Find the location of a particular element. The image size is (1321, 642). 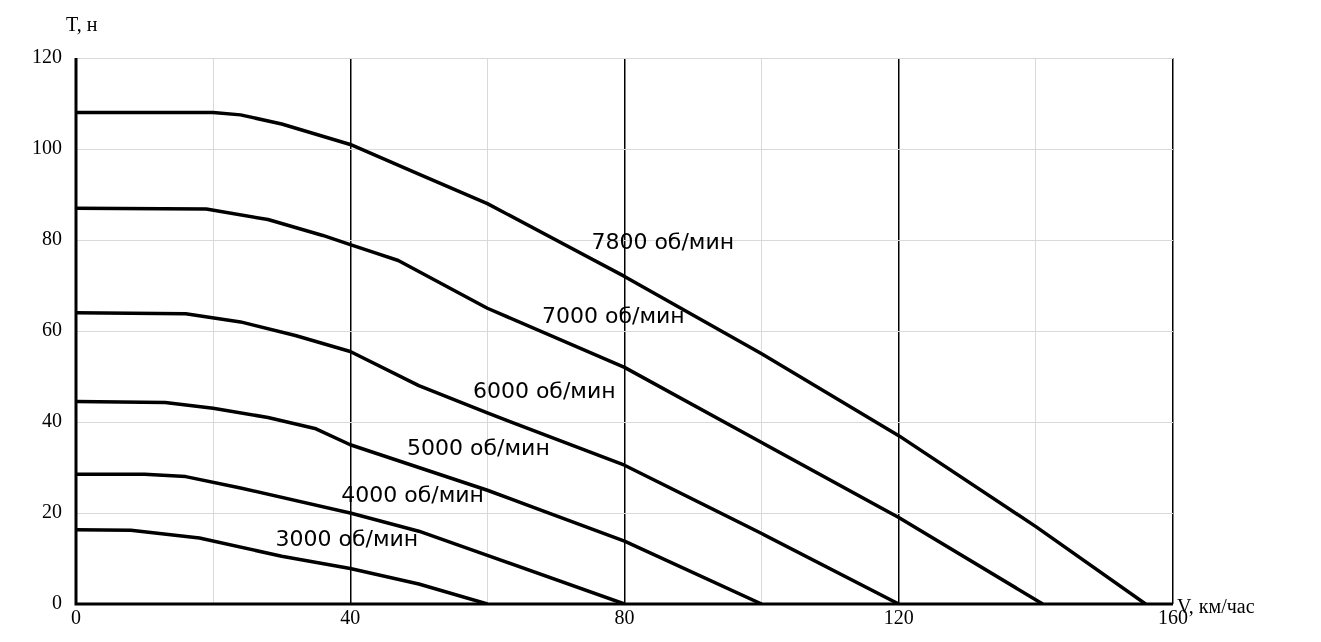

y-tick-label: 100 is located at coordinates (47, 147).